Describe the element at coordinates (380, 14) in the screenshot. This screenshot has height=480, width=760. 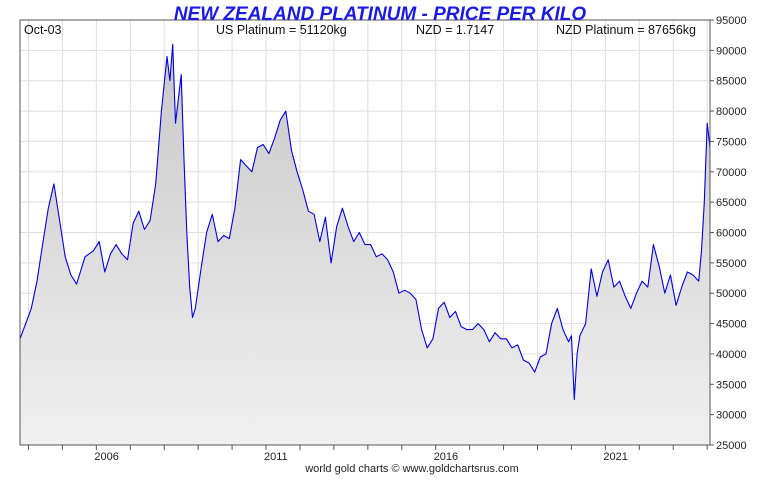
I see `chart-title: NEW ZEALAND PLATINUM - PRICE PER KILO` at that location.